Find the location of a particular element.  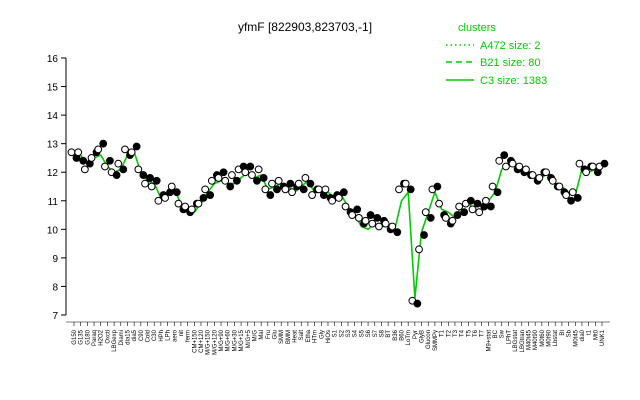

x-tick-label: T7 is located at coordinates (483, 333).